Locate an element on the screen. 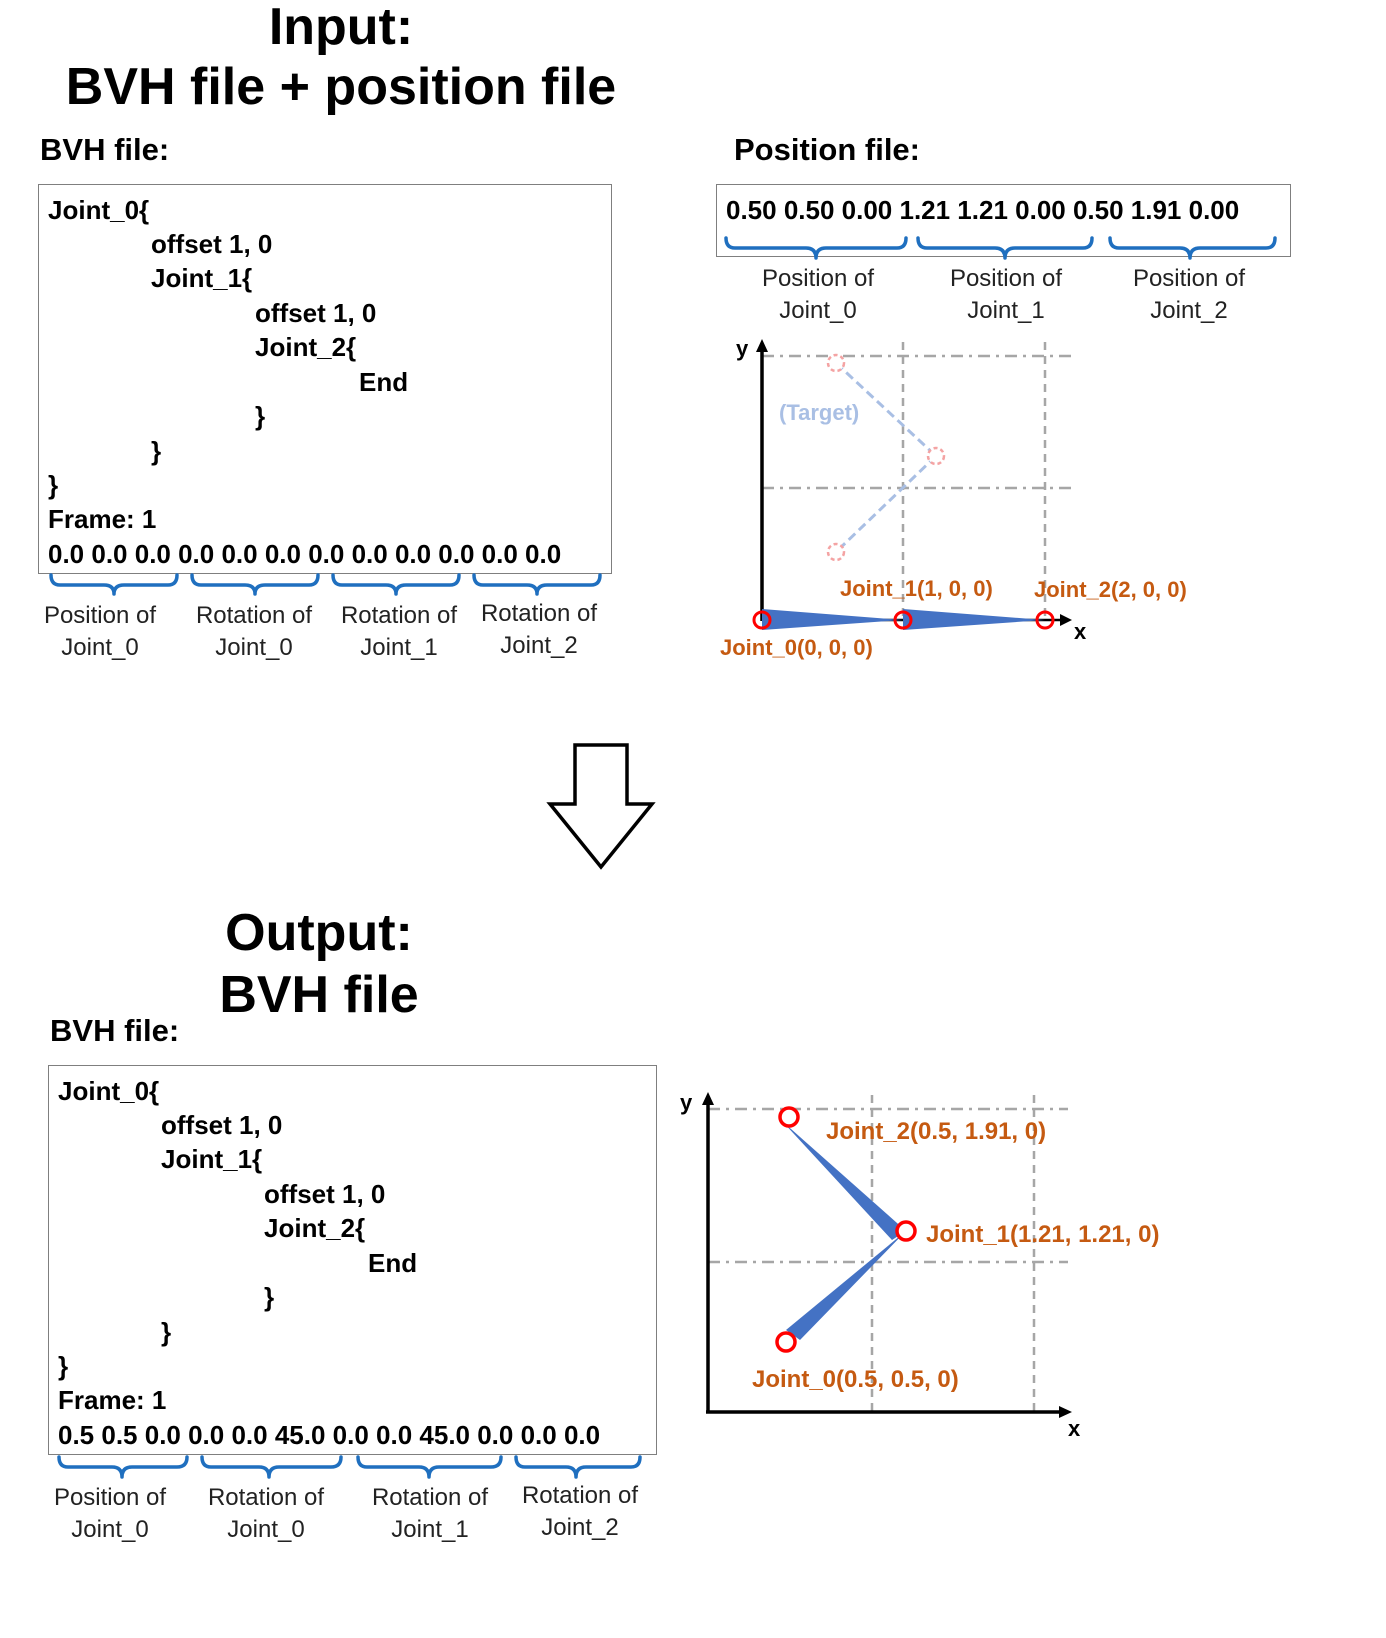 This screenshot has height=1638, width=1386. target-joint-2-icon is located at coordinates (836, 363).